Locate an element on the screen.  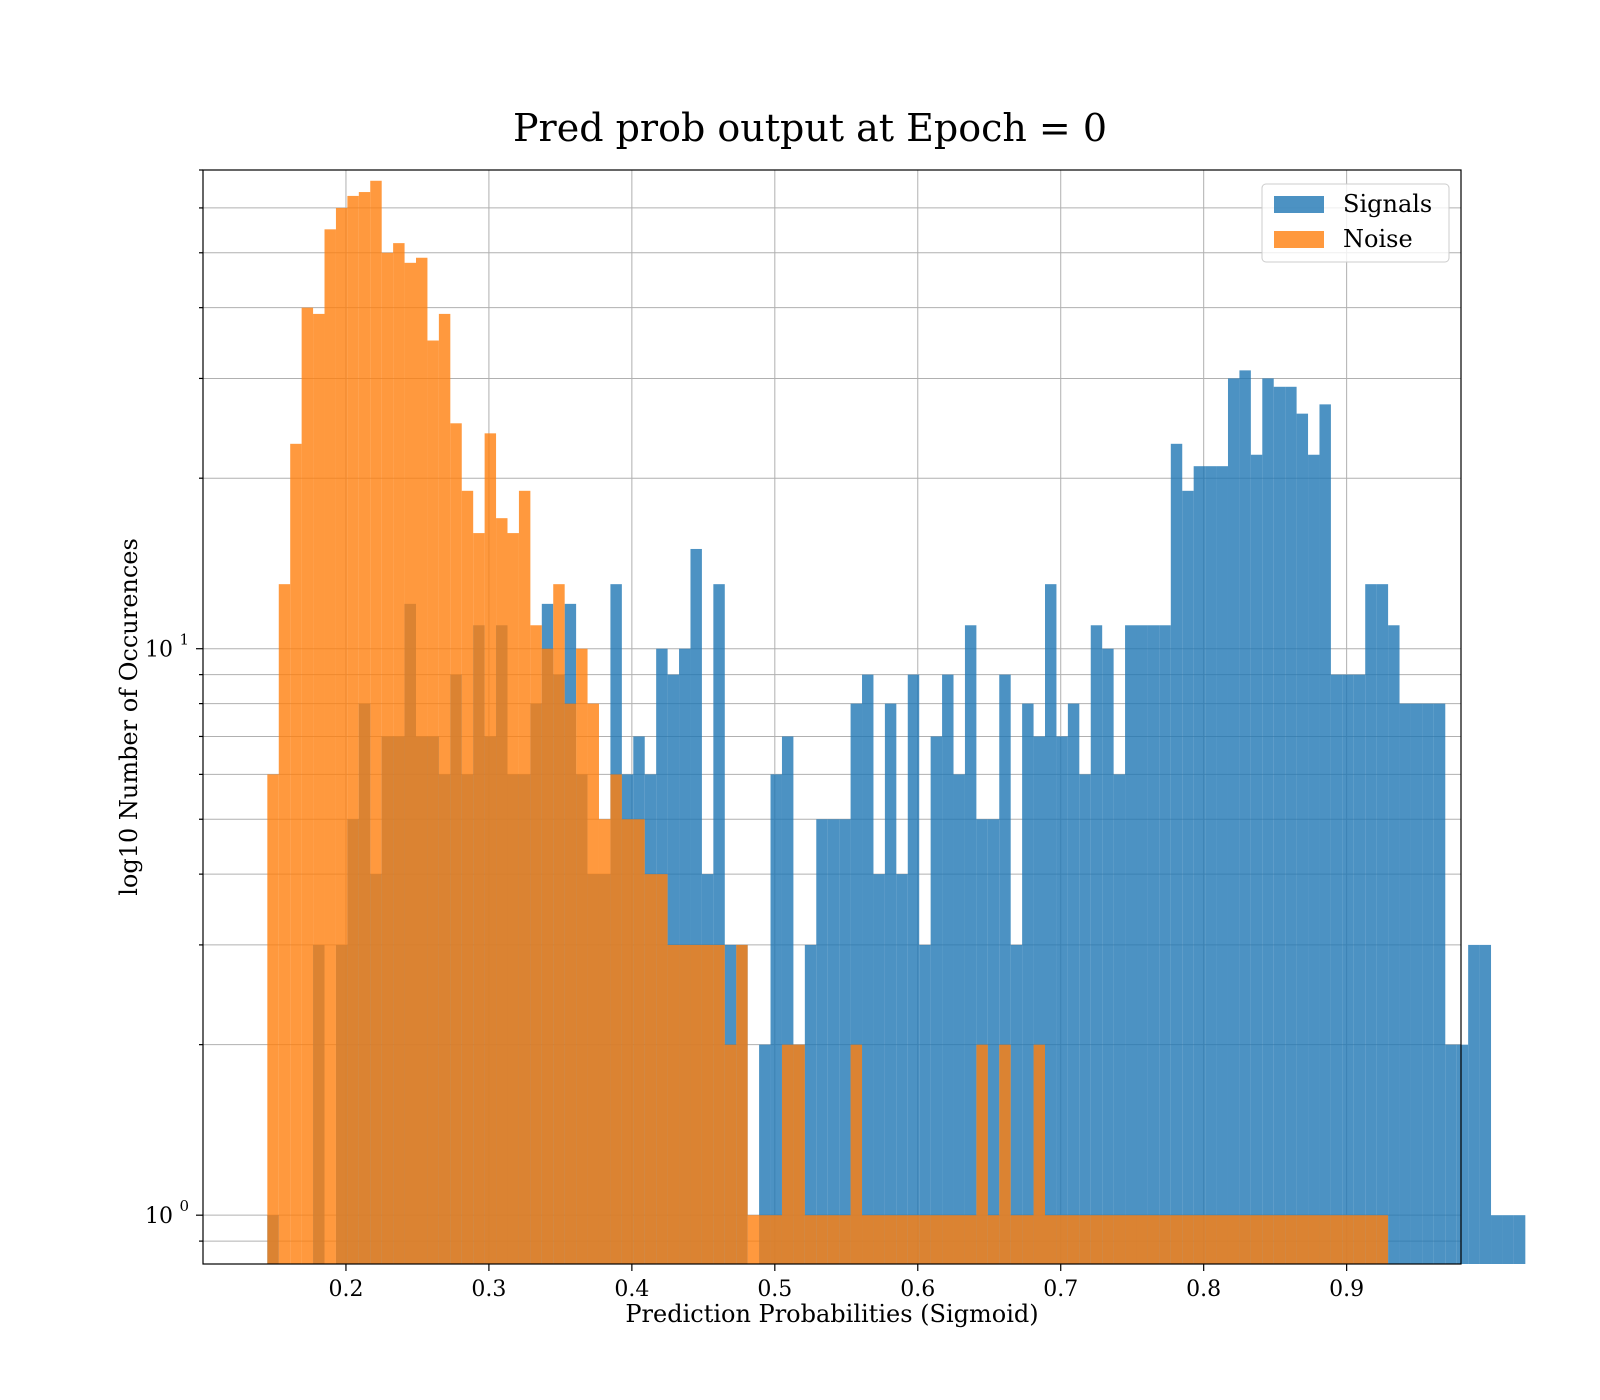
x-tick-label: 0.4 is located at coordinates (631, 1289).